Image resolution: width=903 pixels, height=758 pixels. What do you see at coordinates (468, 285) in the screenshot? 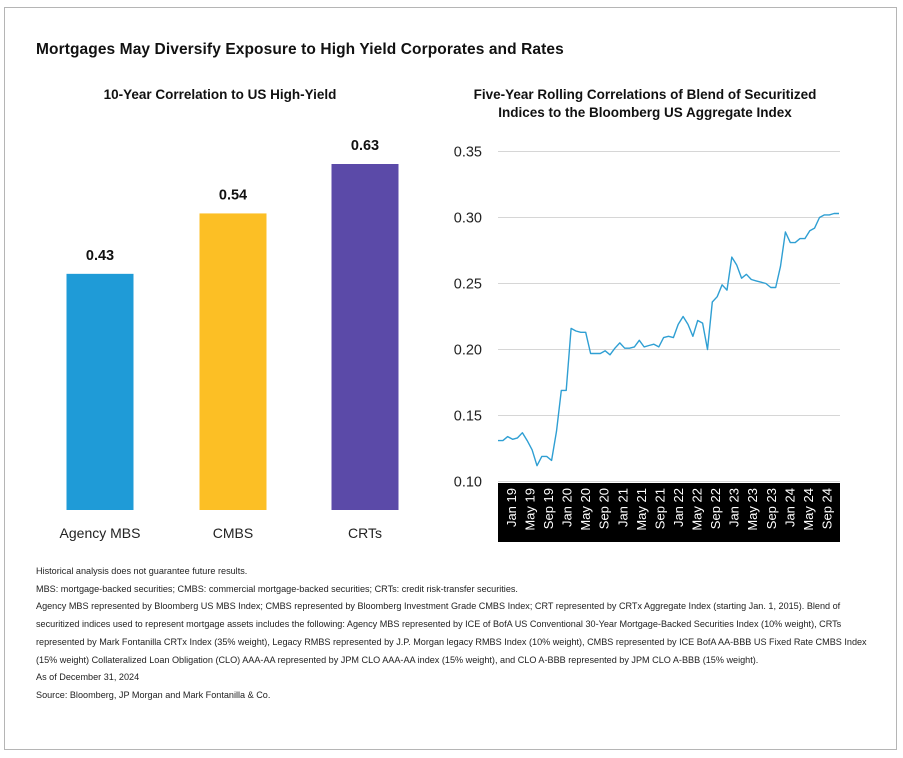
I see `y-tick-label: 0.25` at bounding box center [468, 285].